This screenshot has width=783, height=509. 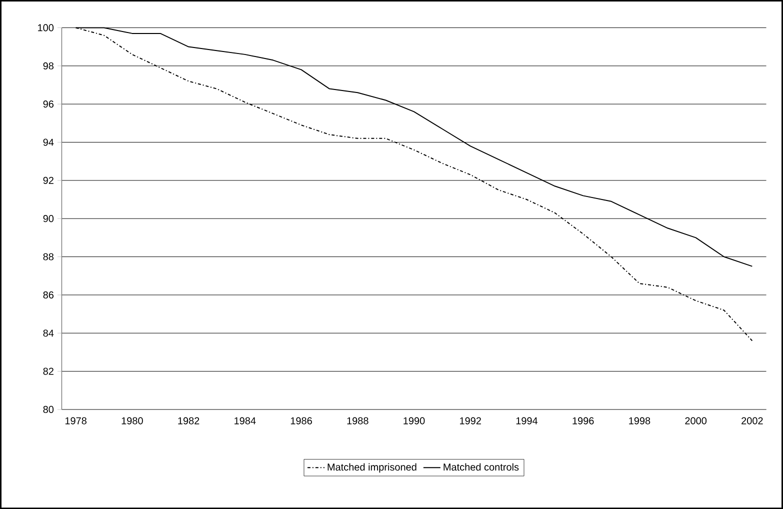 What do you see at coordinates (301, 420) in the screenshot?
I see `x-tick-label: 1986` at bounding box center [301, 420].